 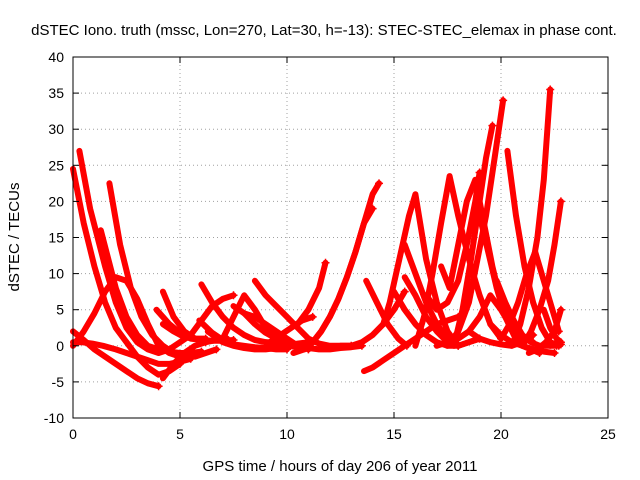 What do you see at coordinates (56, 274) in the screenshot?
I see `y-tick-label: 10` at bounding box center [56, 274].